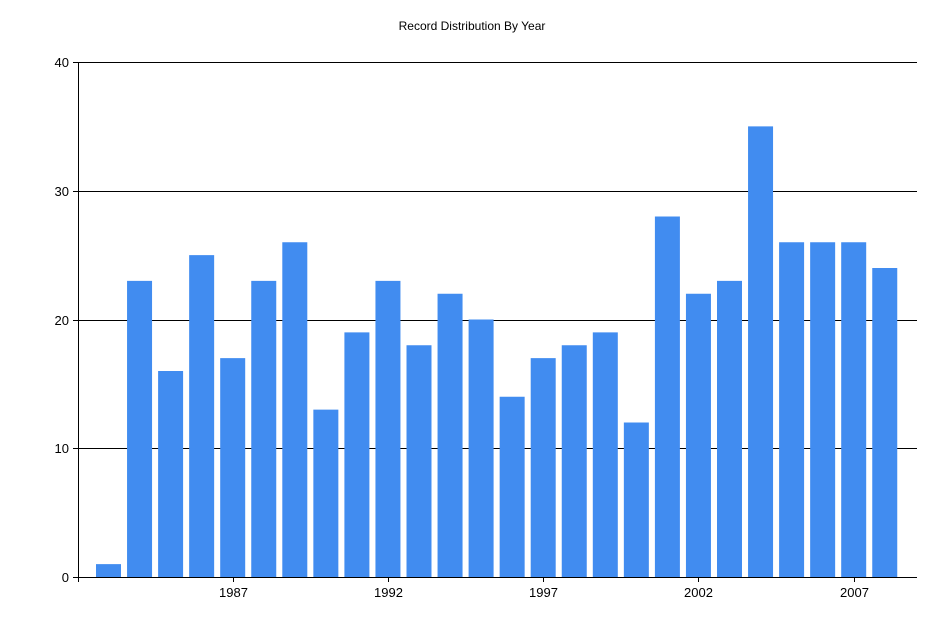 The width and height of the screenshot is (945, 630). Describe the element at coordinates (295, 409) in the screenshot. I see `bar-1989` at that location.